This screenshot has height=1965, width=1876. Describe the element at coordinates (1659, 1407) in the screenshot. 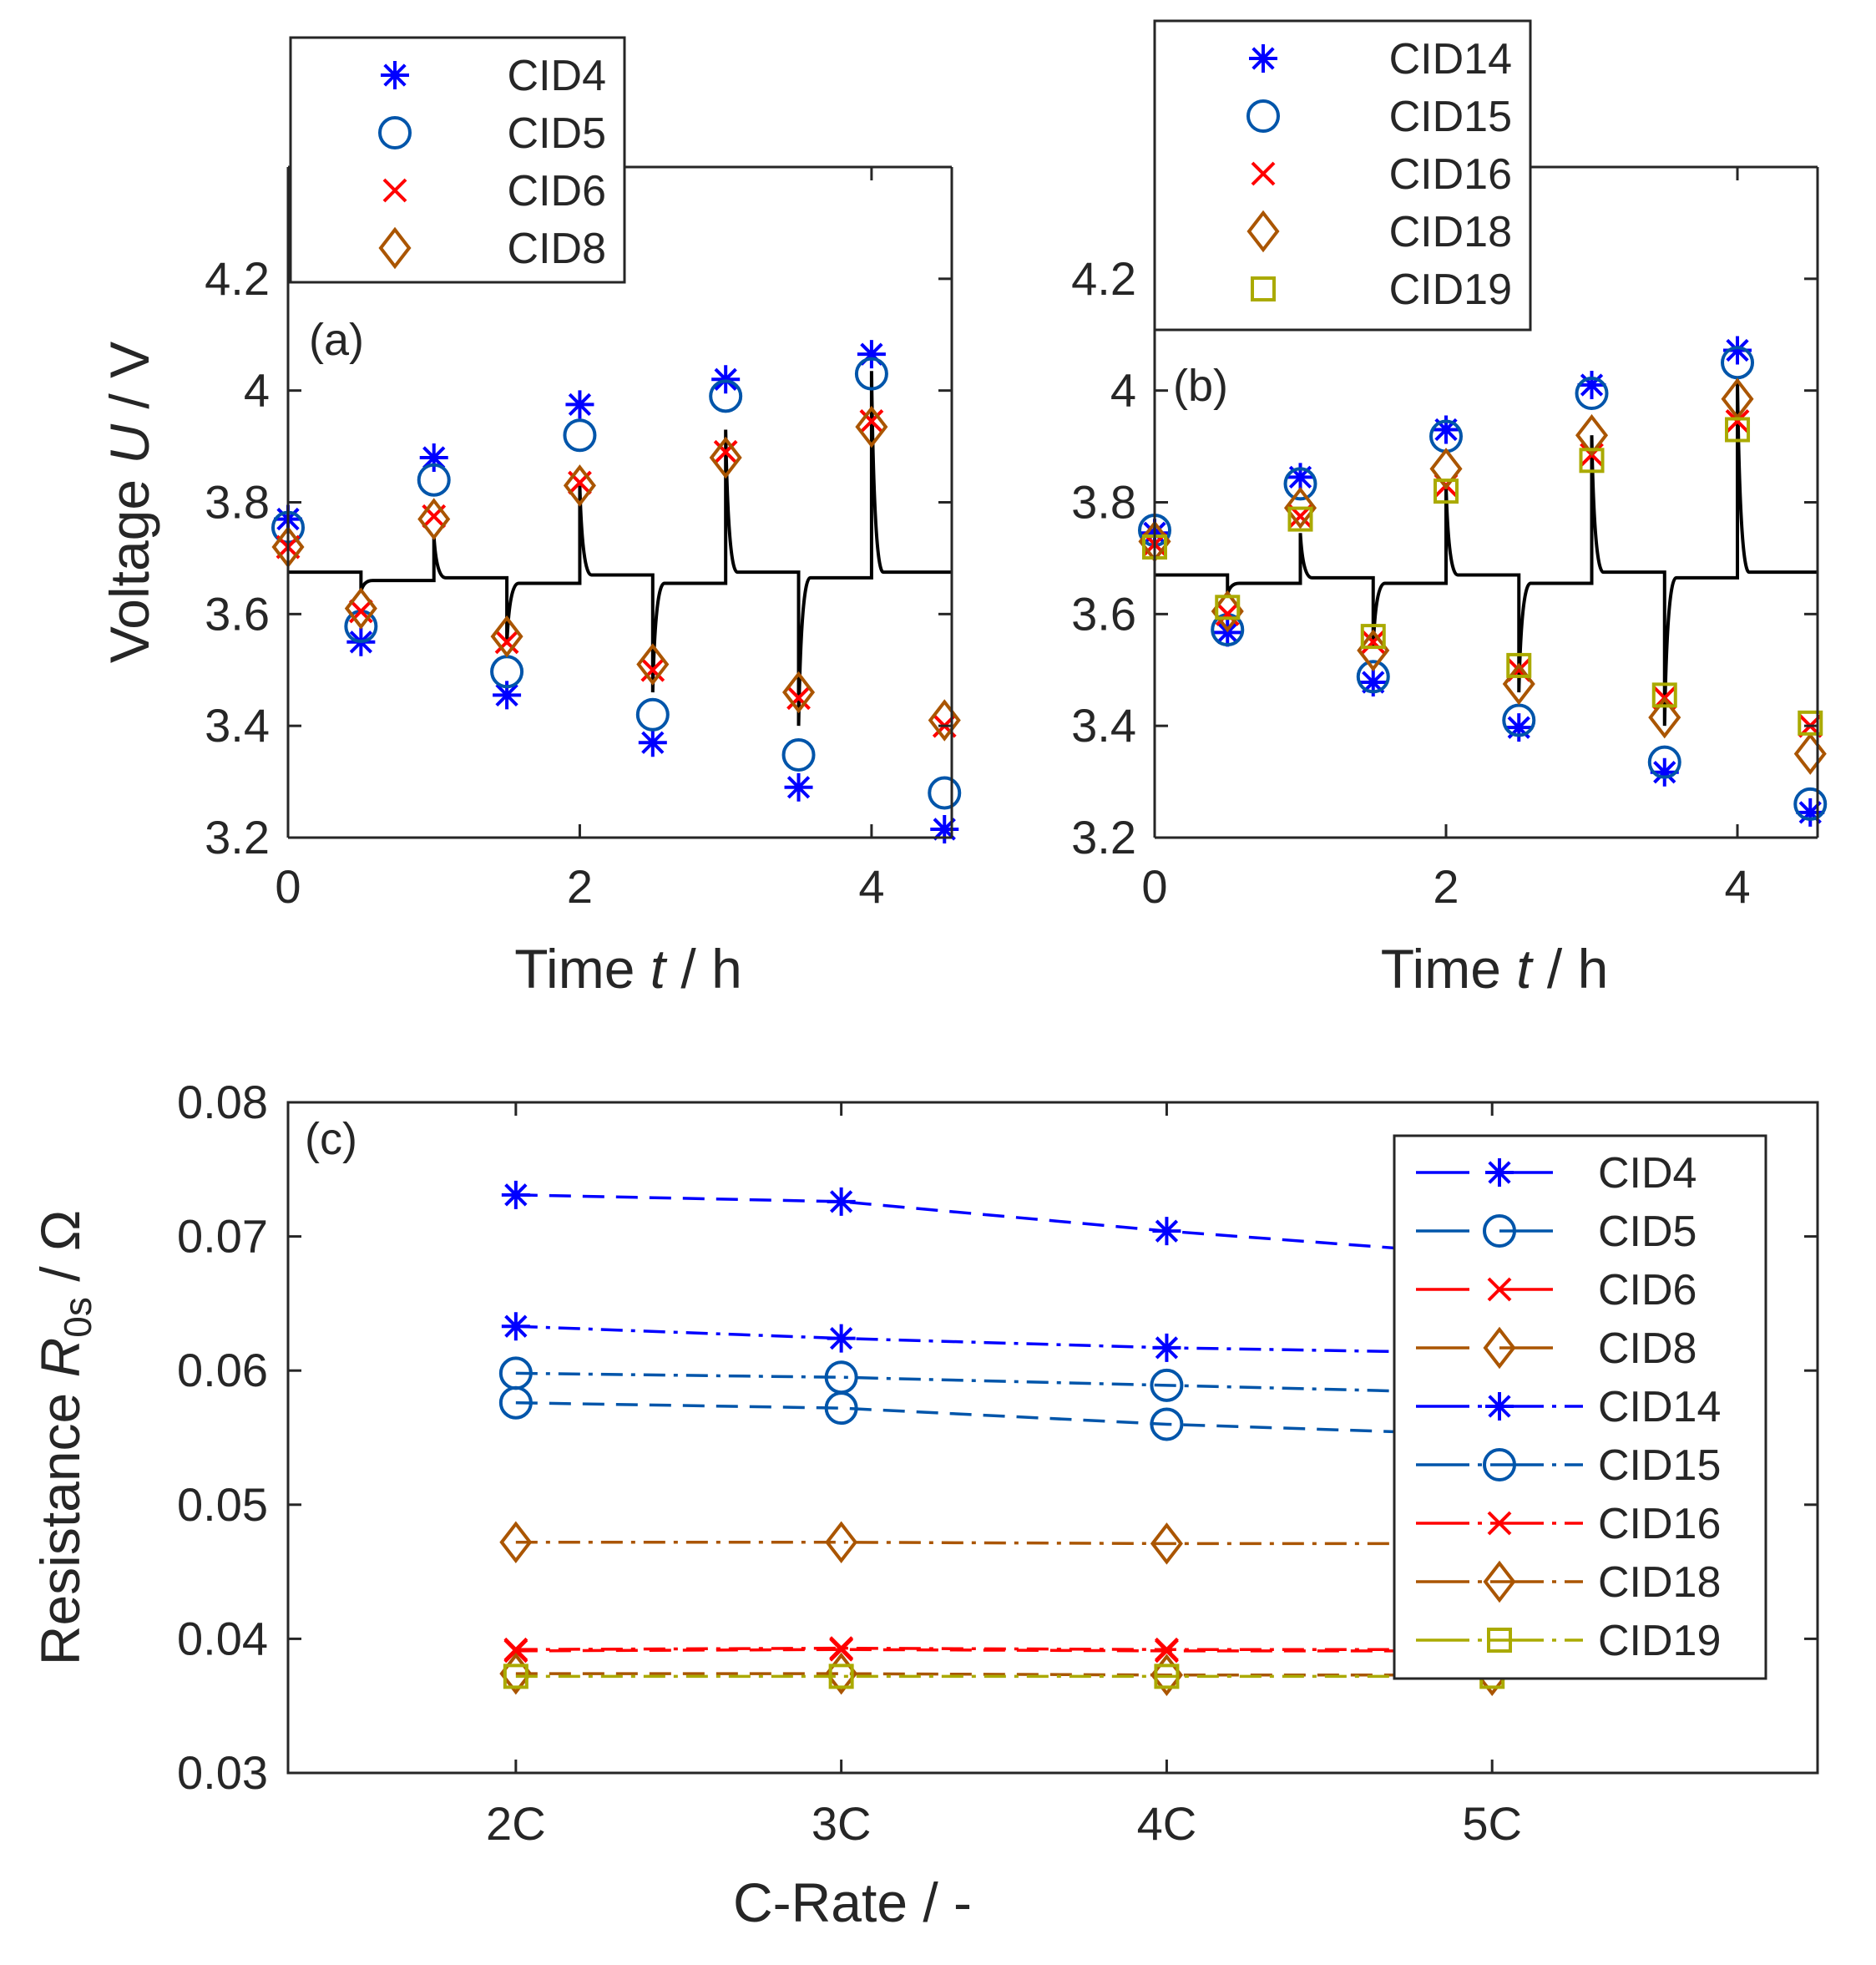

I see `panel-c-legend-label-CID14: CID14` at that location.